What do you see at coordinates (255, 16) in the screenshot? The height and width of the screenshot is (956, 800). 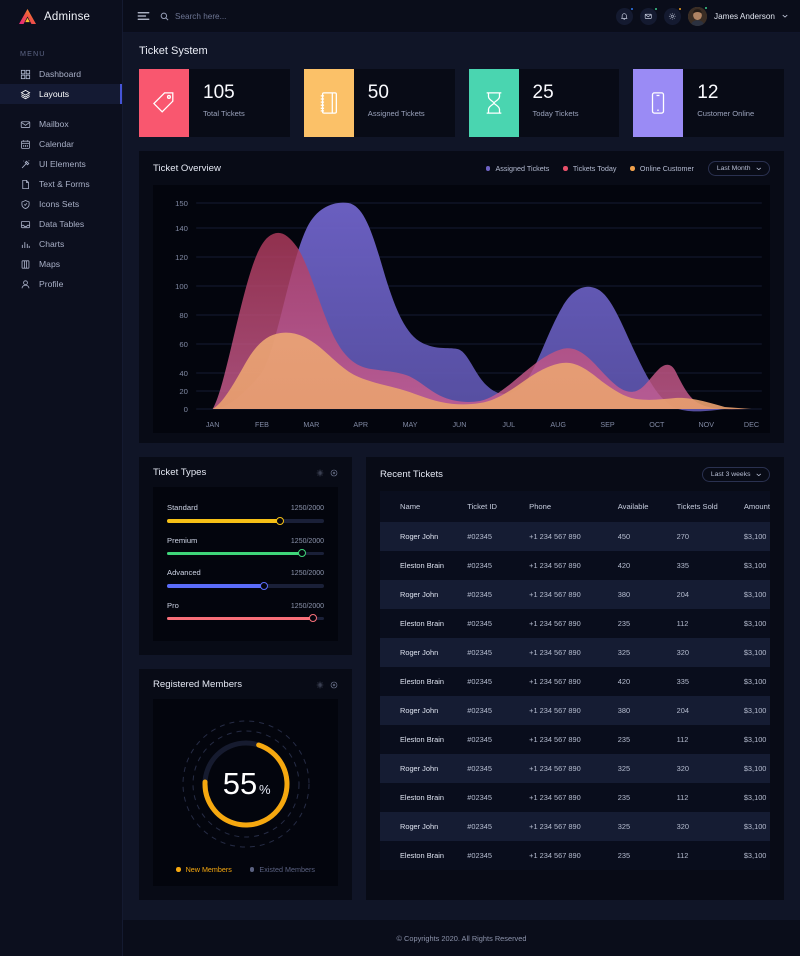 I see `search-input` at bounding box center [255, 16].